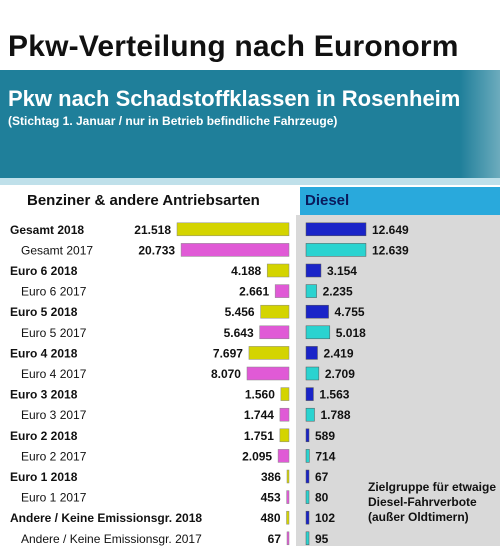 This screenshot has width=500, height=546. Describe the element at coordinates (54, 456) in the screenshot. I see `category-label: Euro 2 2017` at that location.